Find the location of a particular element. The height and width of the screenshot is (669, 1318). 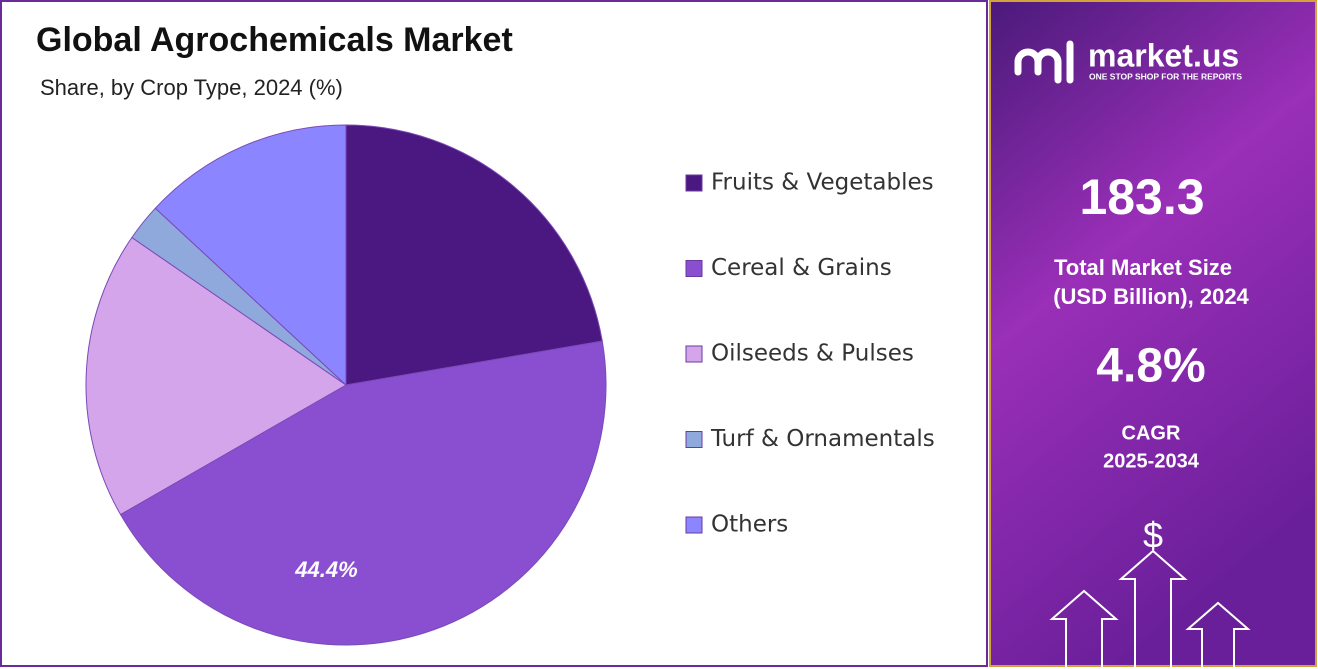

legend-label: Turf & Ornamentals is located at coordinates (822, 439).